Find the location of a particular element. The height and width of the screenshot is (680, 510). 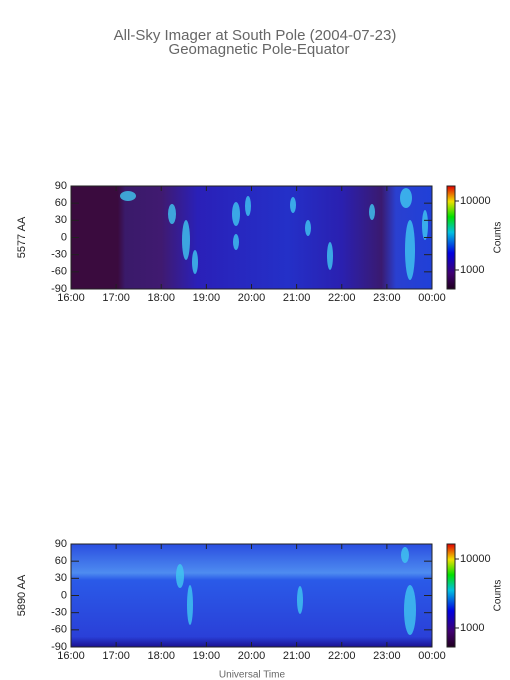

subtitle: Geomagnetic Pole-Equator is located at coordinates (259, 49).